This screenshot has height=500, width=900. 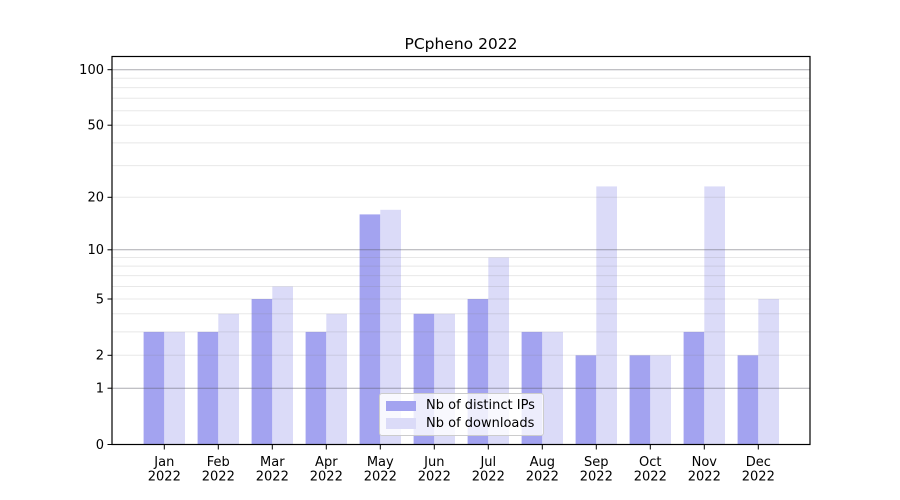 What do you see at coordinates (95, 126) in the screenshot?
I see `y-tick-label: 50` at bounding box center [95, 126].